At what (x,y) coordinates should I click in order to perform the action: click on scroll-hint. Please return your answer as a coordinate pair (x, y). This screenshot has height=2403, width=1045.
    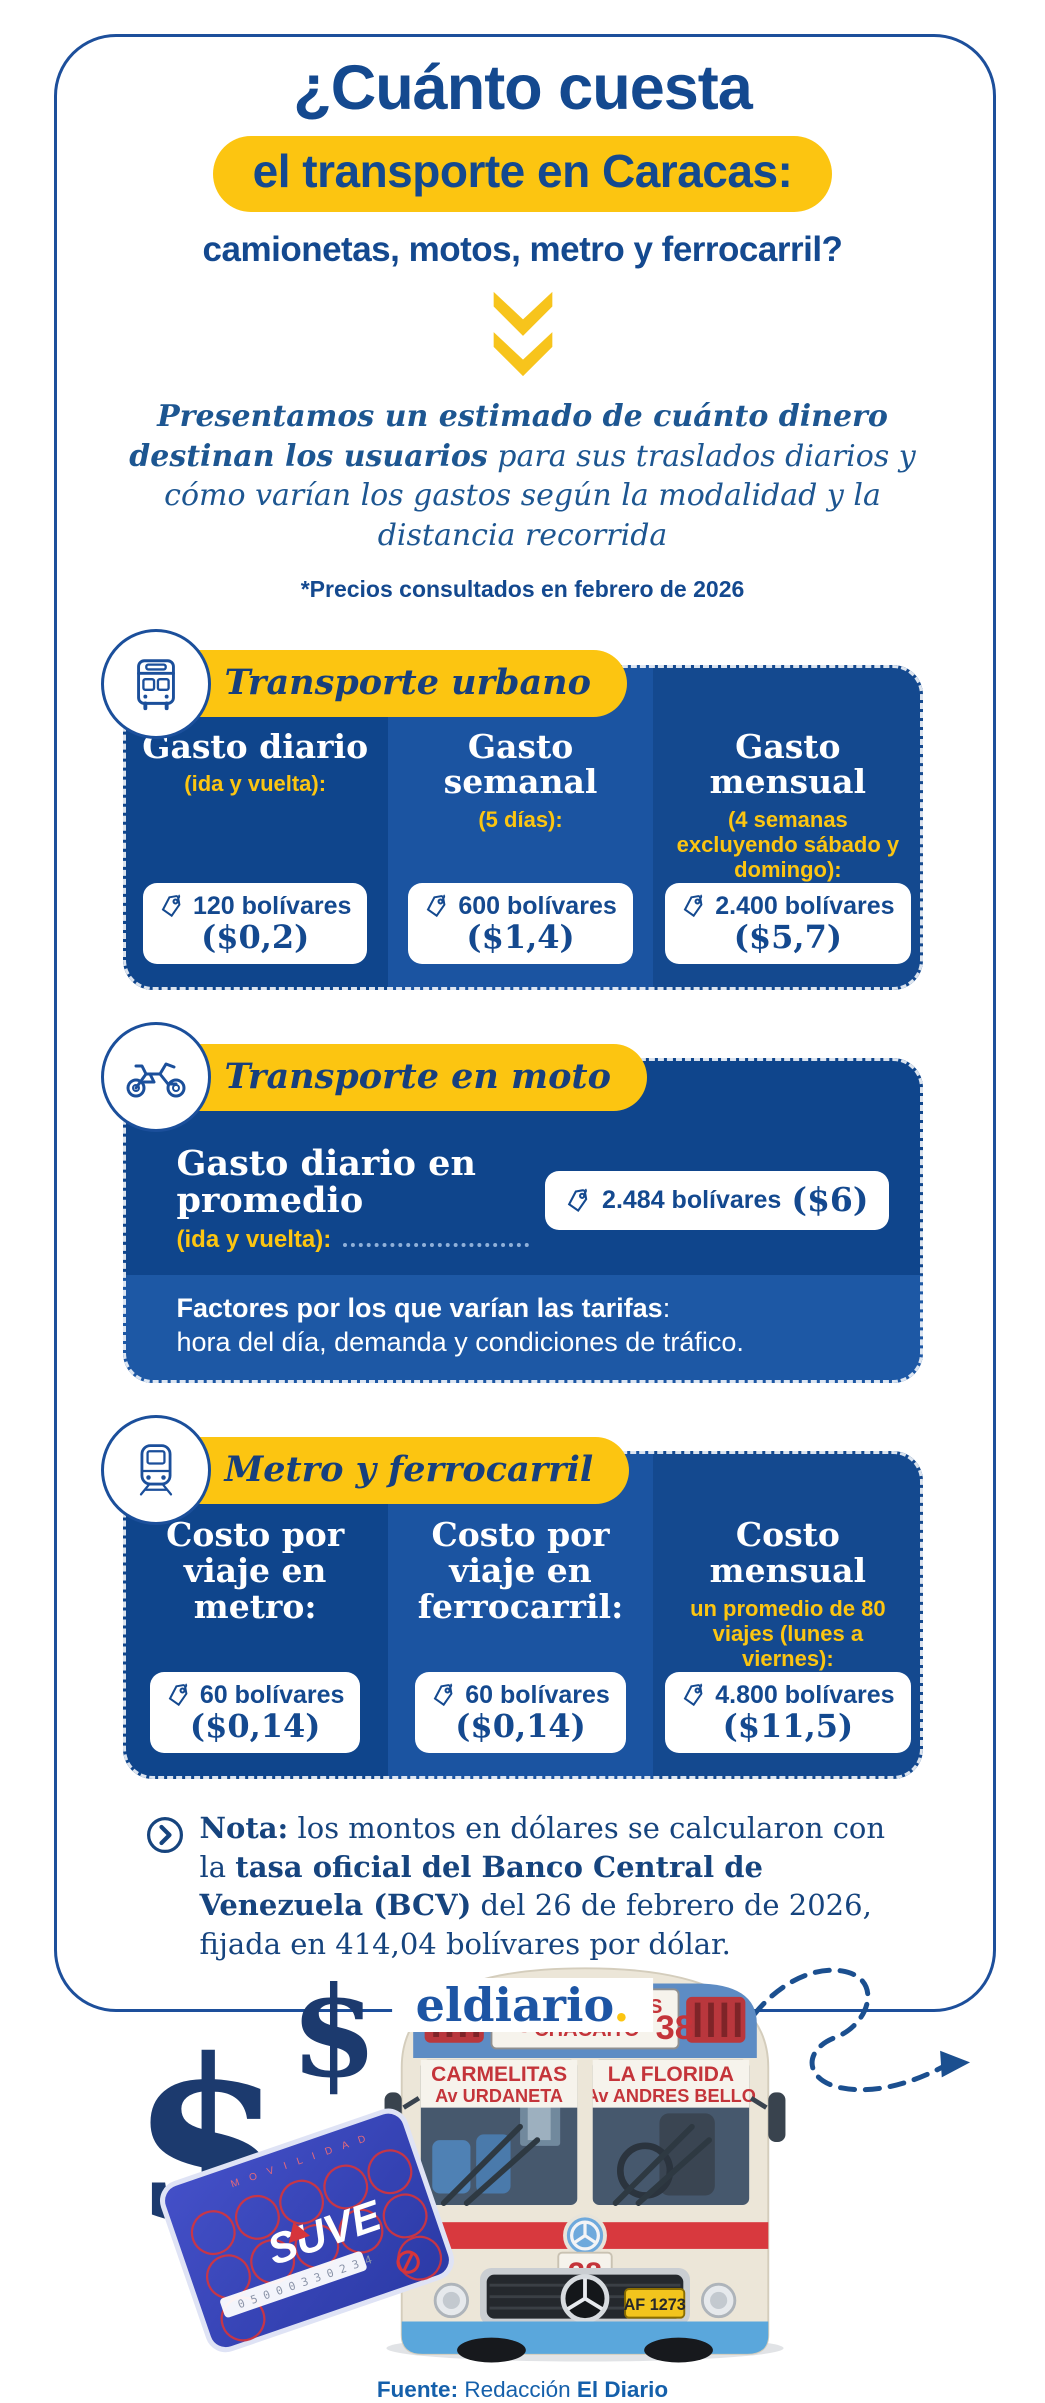
    Looking at the image, I should click on (523, 336).